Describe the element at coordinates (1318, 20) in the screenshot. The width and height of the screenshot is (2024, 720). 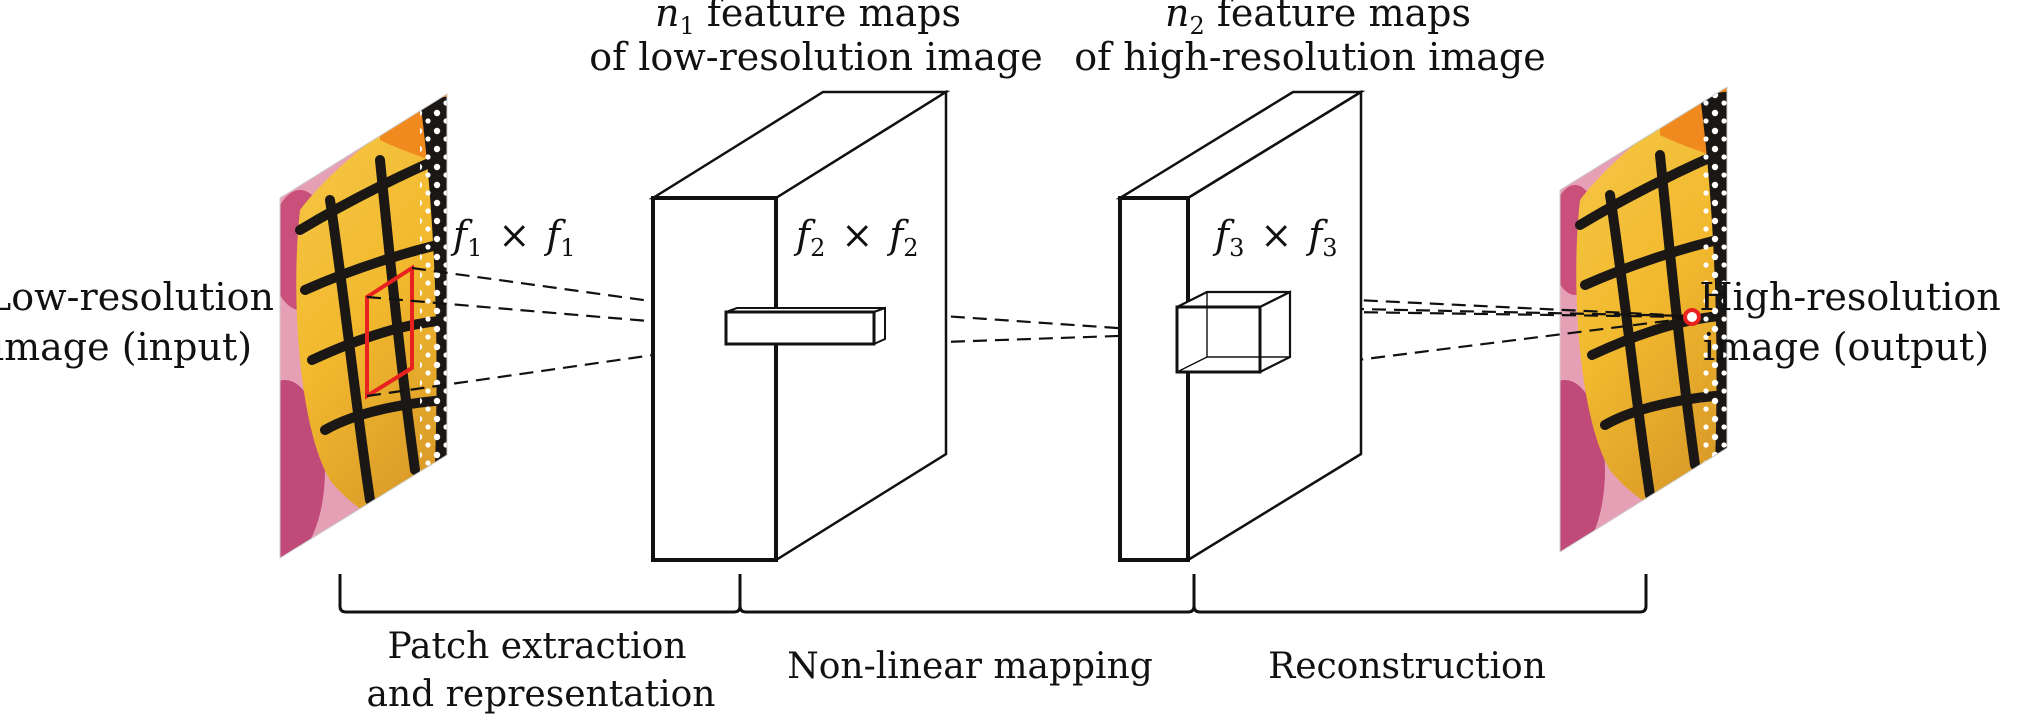
I see `layer2-caption-line1: n2 feature maps` at that location.